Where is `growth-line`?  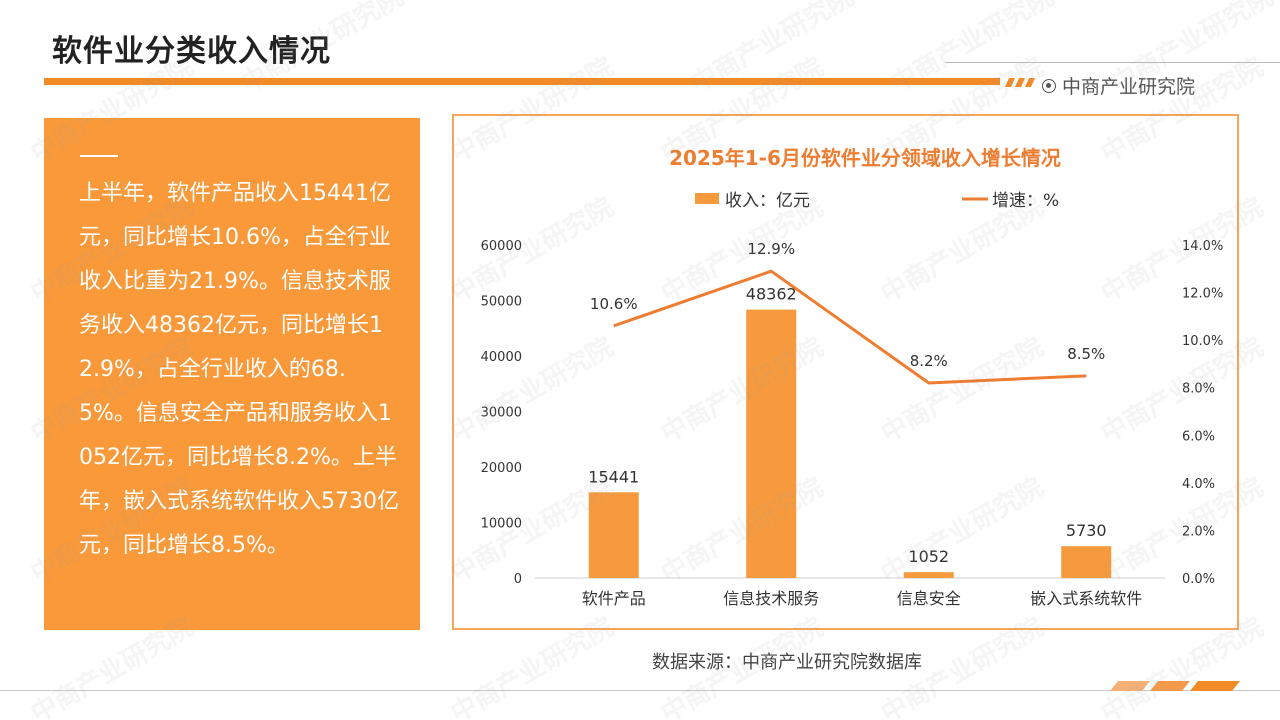 growth-line is located at coordinates (850, 327).